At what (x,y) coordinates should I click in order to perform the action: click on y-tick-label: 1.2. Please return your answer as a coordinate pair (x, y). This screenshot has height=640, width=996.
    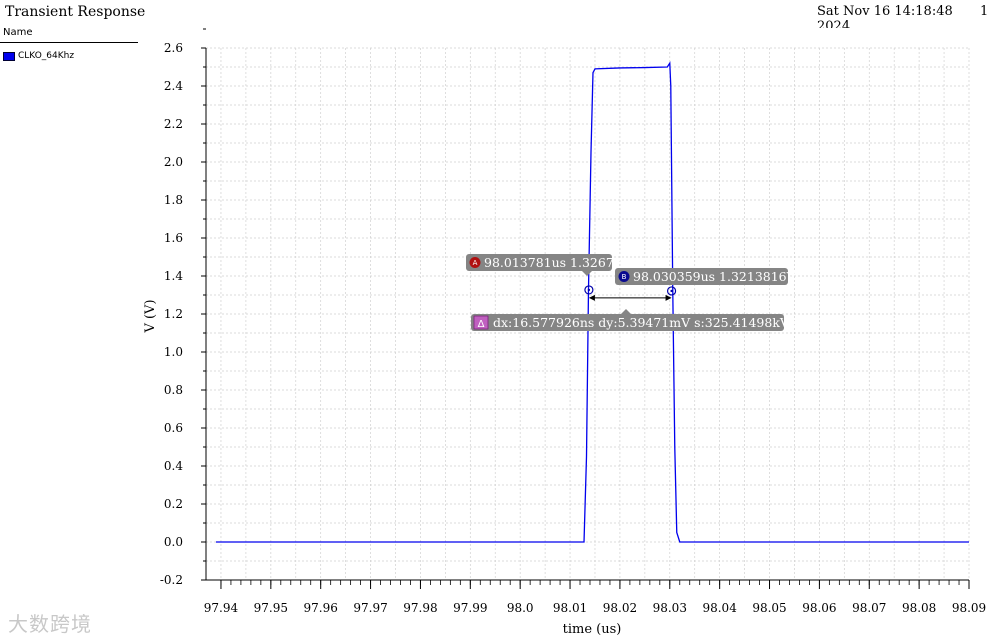
    Looking at the image, I should click on (173, 314).